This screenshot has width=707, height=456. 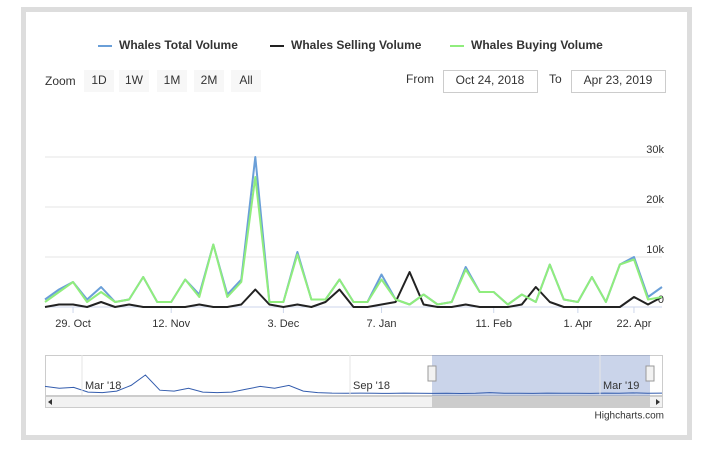 What do you see at coordinates (420, 79) in the screenshot?
I see `from-label: From` at bounding box center [420, 79].